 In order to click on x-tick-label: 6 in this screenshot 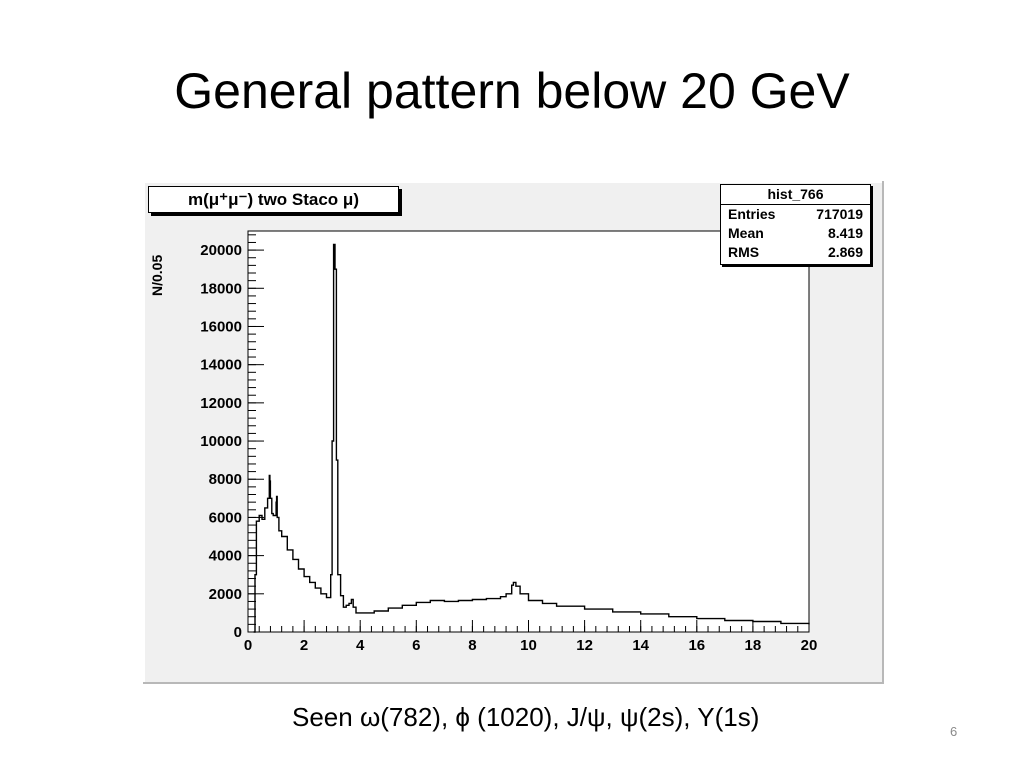, I will do `click(416, 645)`.